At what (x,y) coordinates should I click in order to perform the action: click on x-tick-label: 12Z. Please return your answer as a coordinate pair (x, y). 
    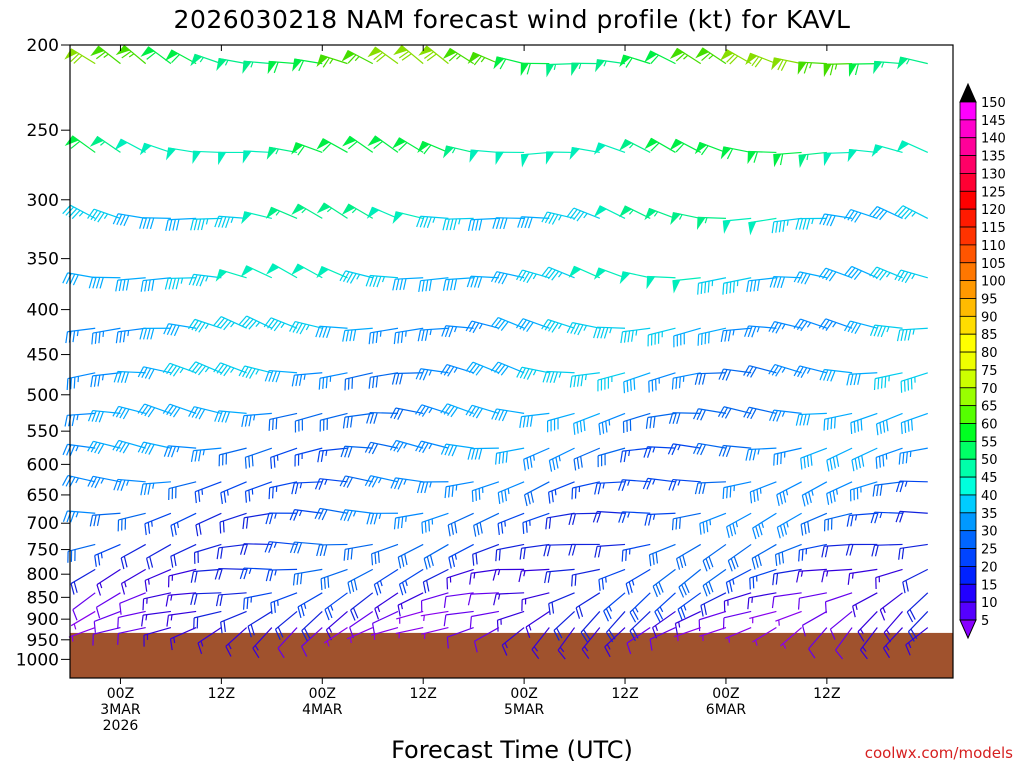
    Looking at the image, I should click on (826, 694).